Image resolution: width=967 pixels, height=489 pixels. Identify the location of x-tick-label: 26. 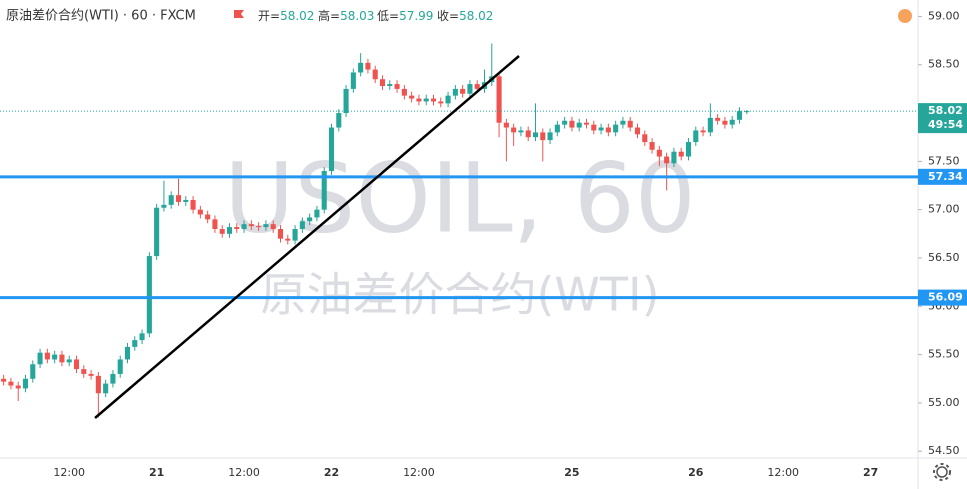
(696, 472).